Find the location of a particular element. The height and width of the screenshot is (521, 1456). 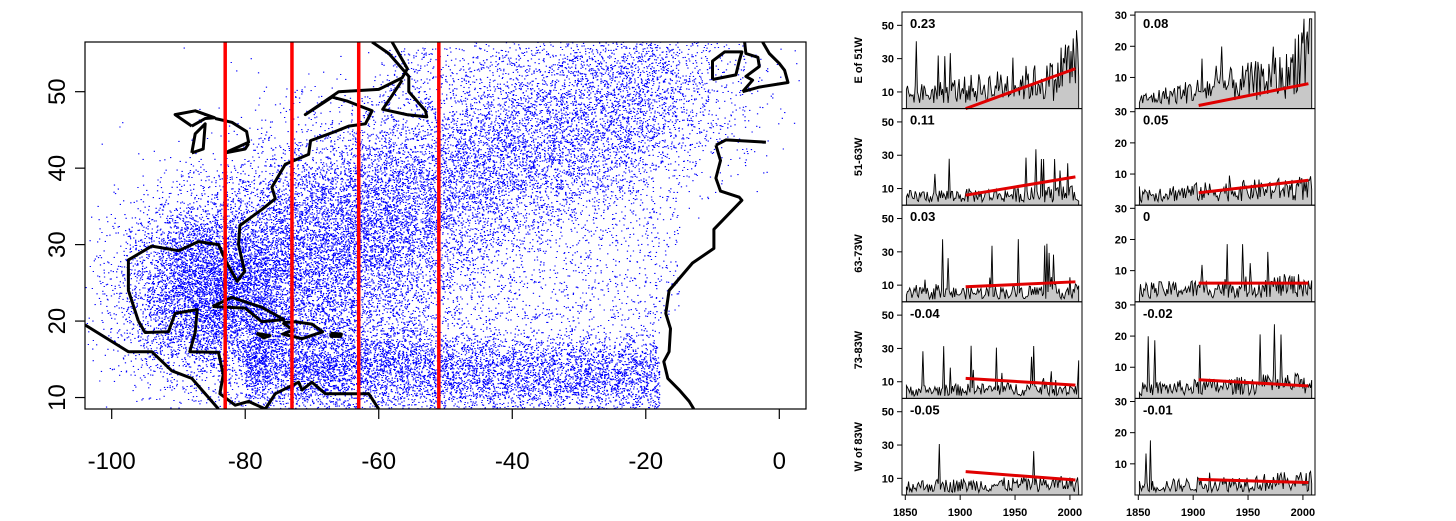

coast-lake-superior is located at coordinates (194, 118).